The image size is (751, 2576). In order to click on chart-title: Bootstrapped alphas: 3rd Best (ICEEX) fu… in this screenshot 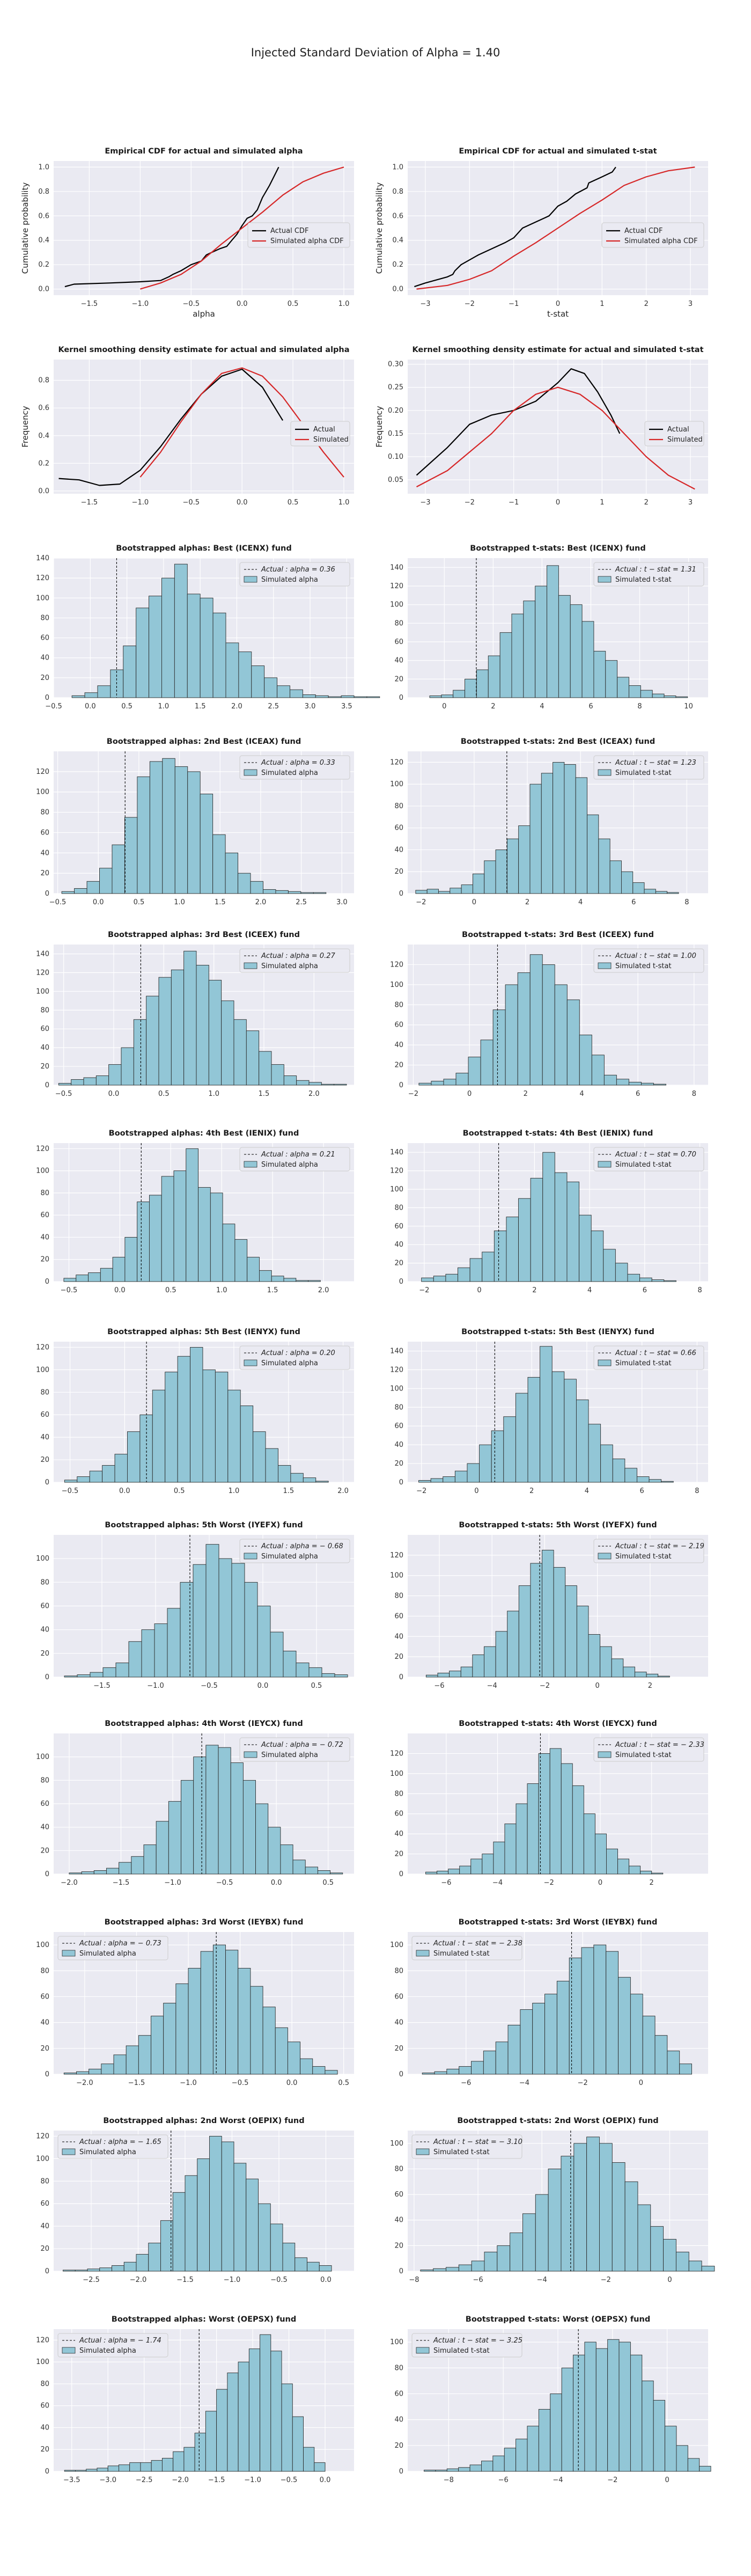, I will do `click(204, 935)`.